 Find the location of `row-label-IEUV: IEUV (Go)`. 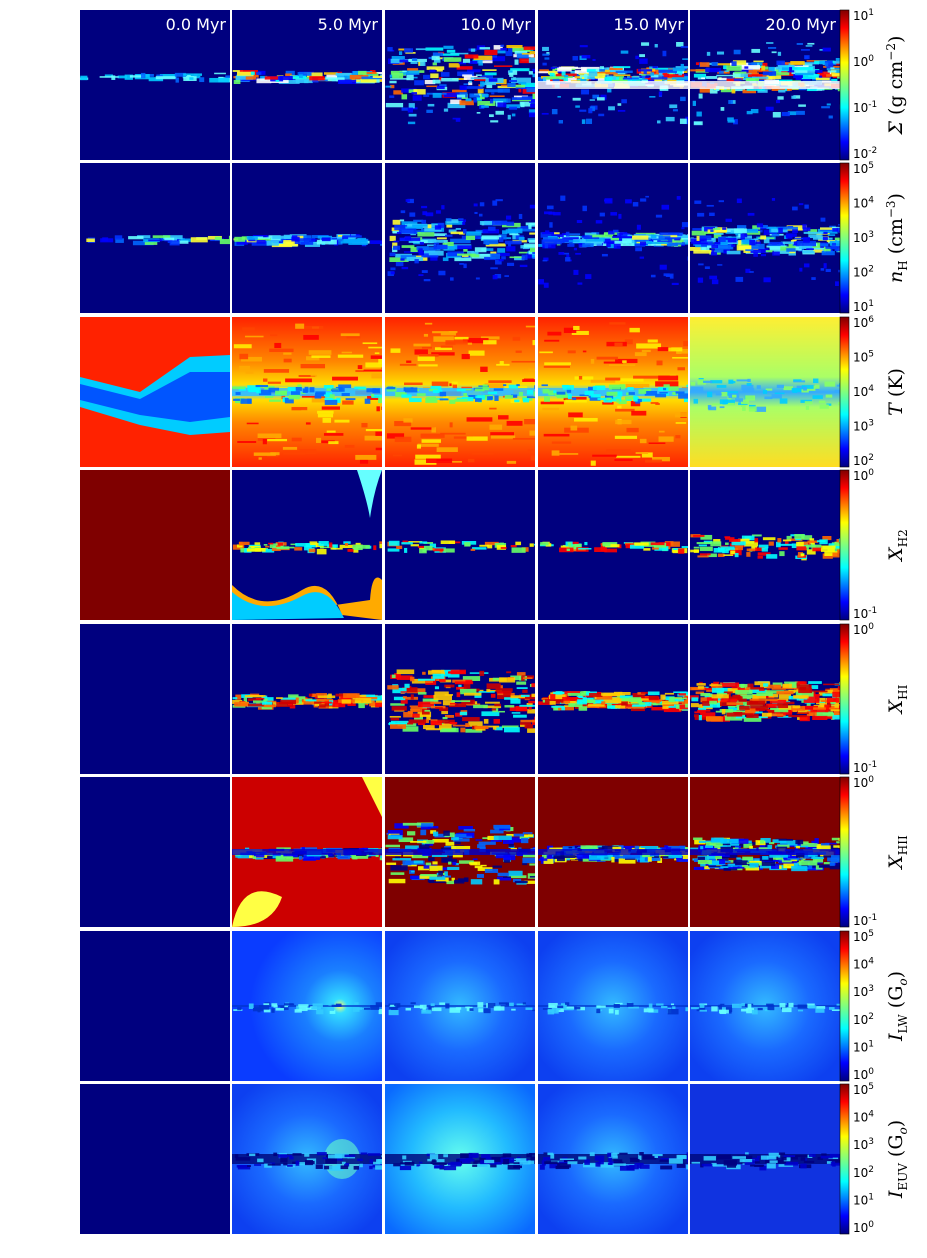

row-label-IEUV: IEUV (Go) is located at coordinates (897, 1159).